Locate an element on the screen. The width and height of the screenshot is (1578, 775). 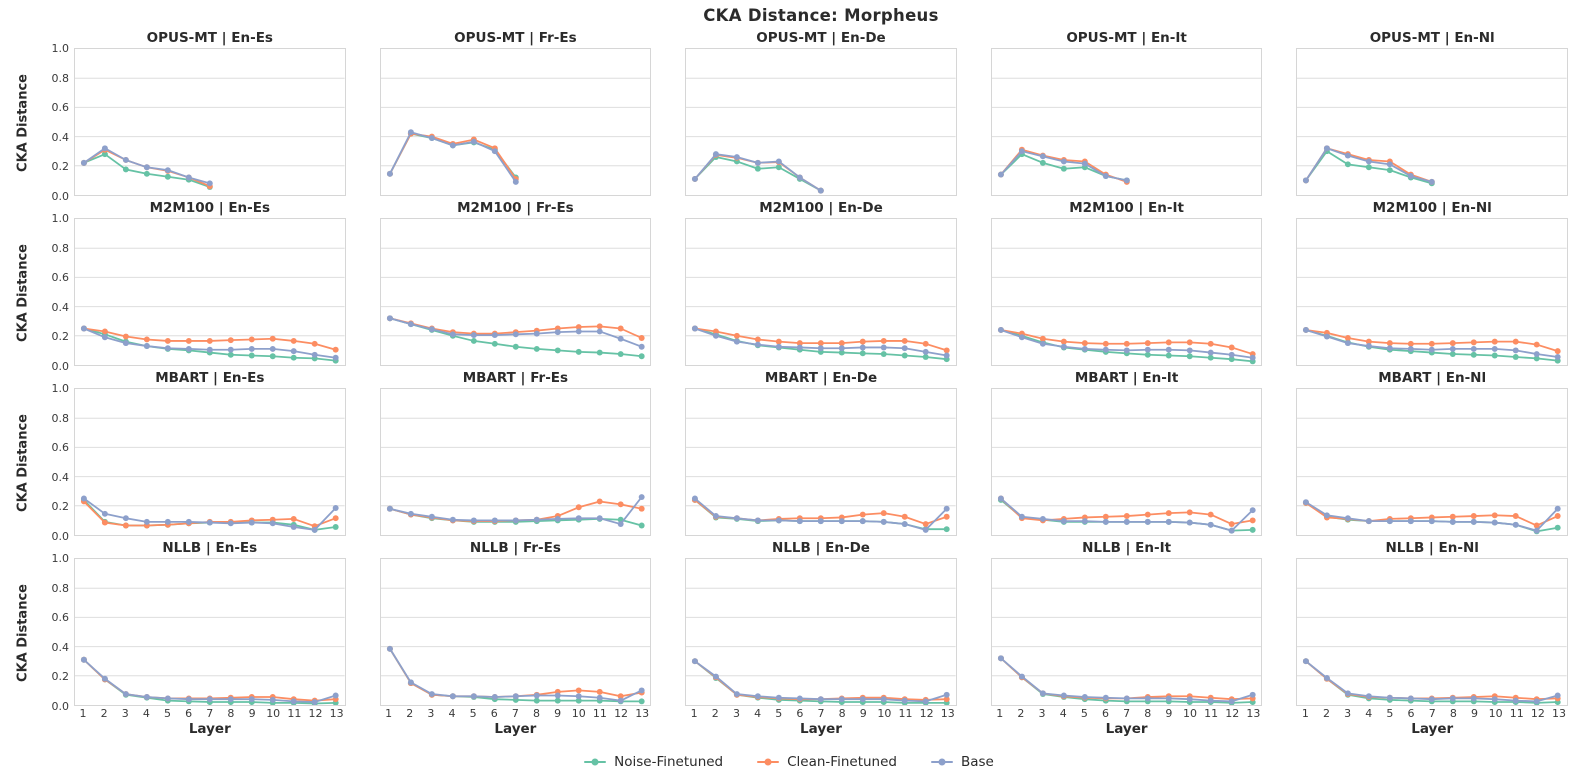
legend-label: Base is located at coordinates (977, 762).